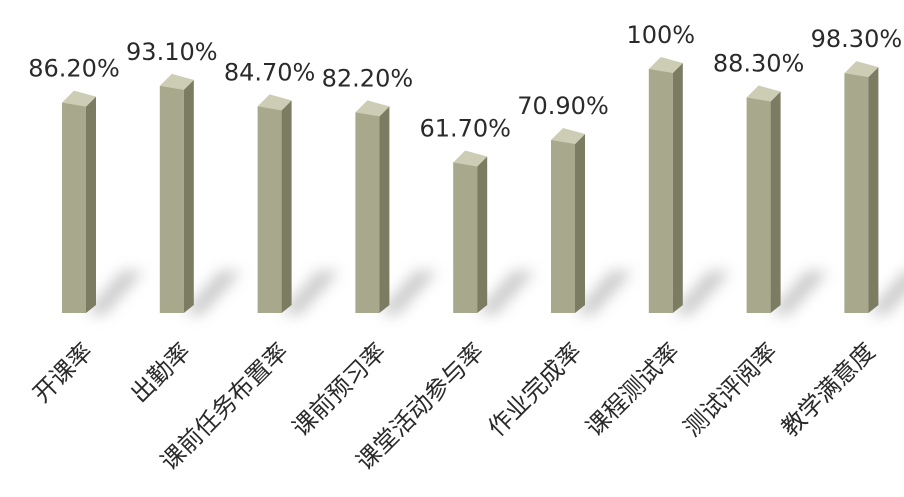  I want to click on category-label: 出勤率, so click(160, 372).